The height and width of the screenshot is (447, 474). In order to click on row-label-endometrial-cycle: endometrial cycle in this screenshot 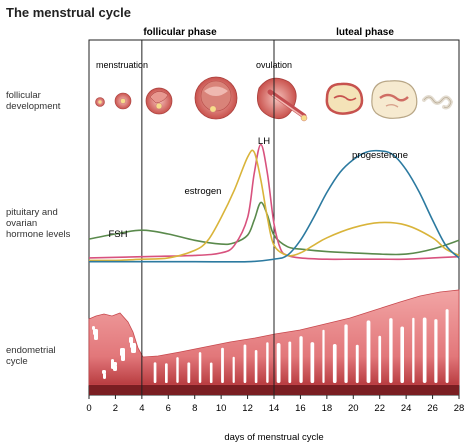, I will do `click(31, 356)`.